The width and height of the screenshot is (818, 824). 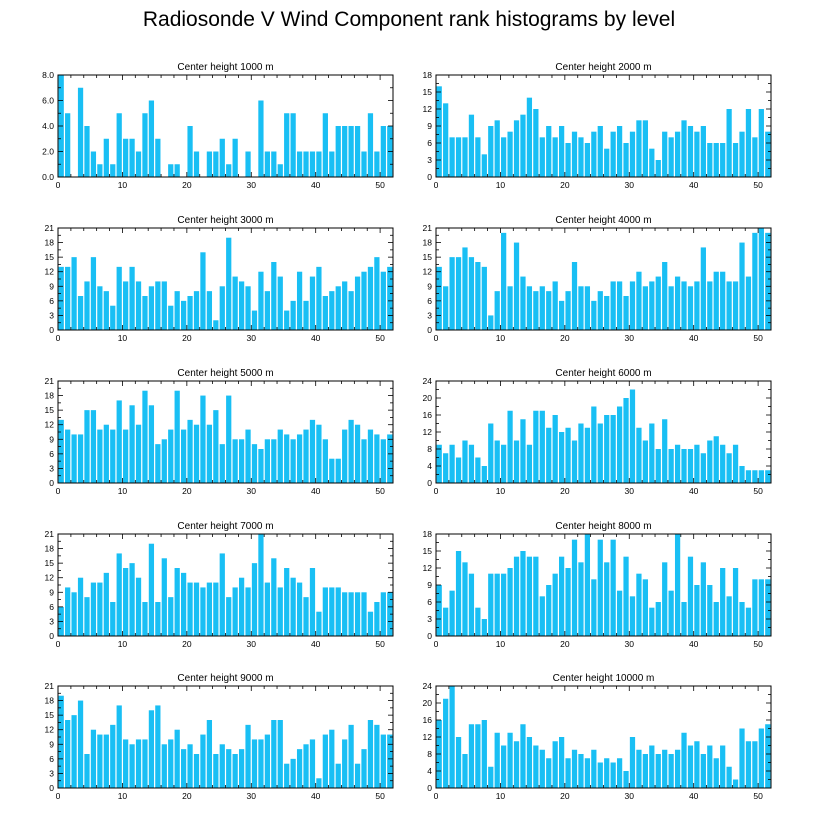 What do you see at coordinates (50, 549) in the screenshot?
I see `y-tick-label: 18` at bounding box center [50, 549].